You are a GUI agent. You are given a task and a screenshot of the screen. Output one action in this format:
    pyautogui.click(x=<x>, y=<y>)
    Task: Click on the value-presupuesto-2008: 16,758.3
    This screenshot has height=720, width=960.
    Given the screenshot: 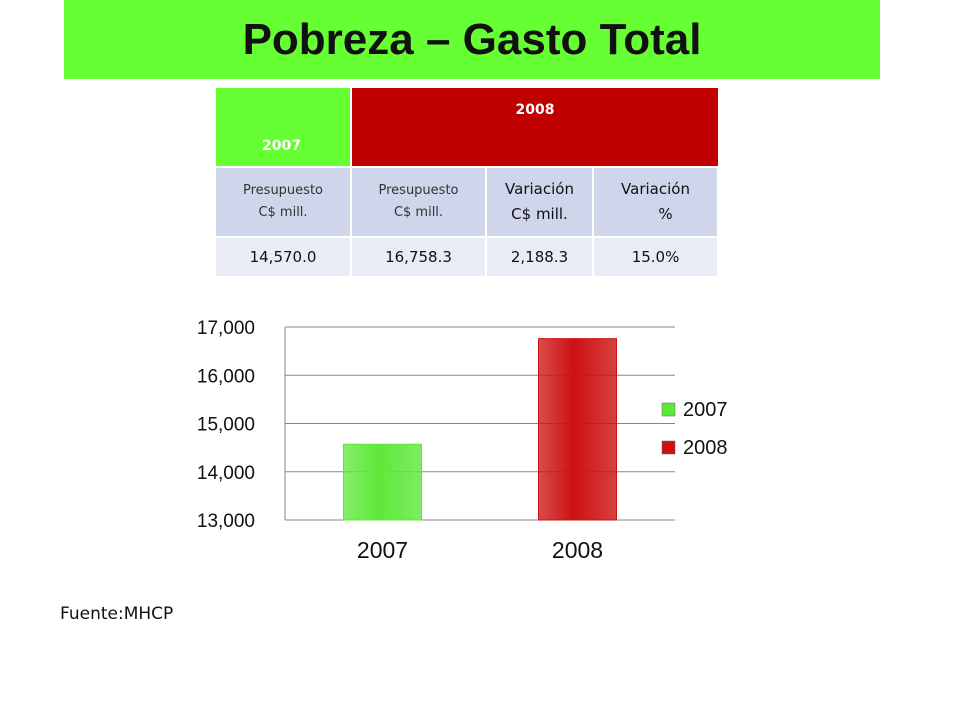 What is the action you would take?
    pyautogui.click(x=419, y=256)
    